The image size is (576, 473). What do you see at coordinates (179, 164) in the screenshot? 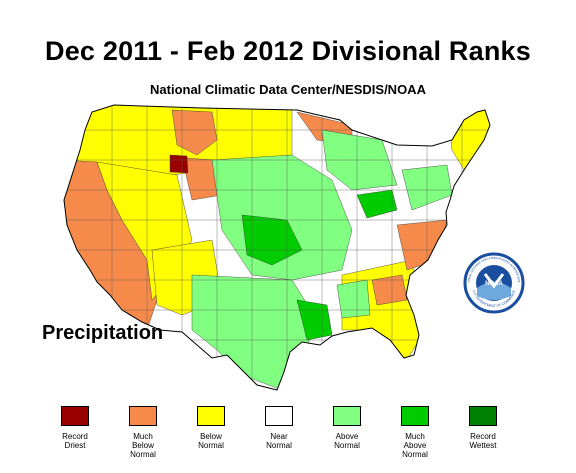
I see `region-record-driest-idaho` at bounding box center [179, 164].